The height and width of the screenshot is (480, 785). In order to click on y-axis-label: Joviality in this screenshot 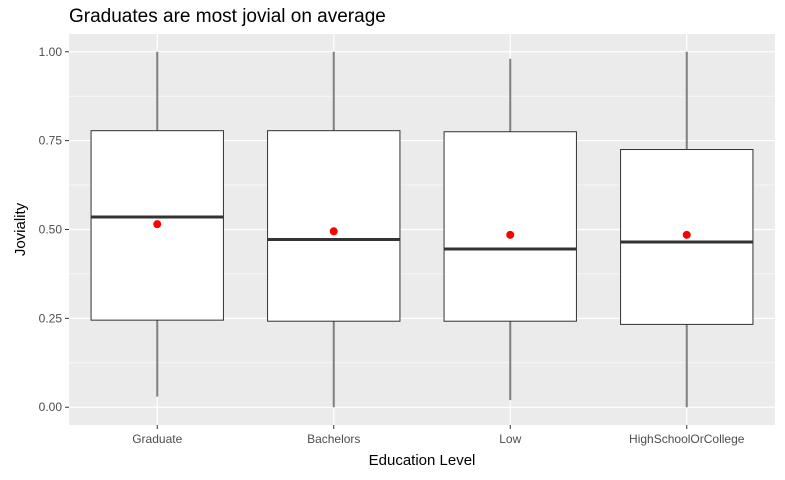, I will do `click(20, 229)`.